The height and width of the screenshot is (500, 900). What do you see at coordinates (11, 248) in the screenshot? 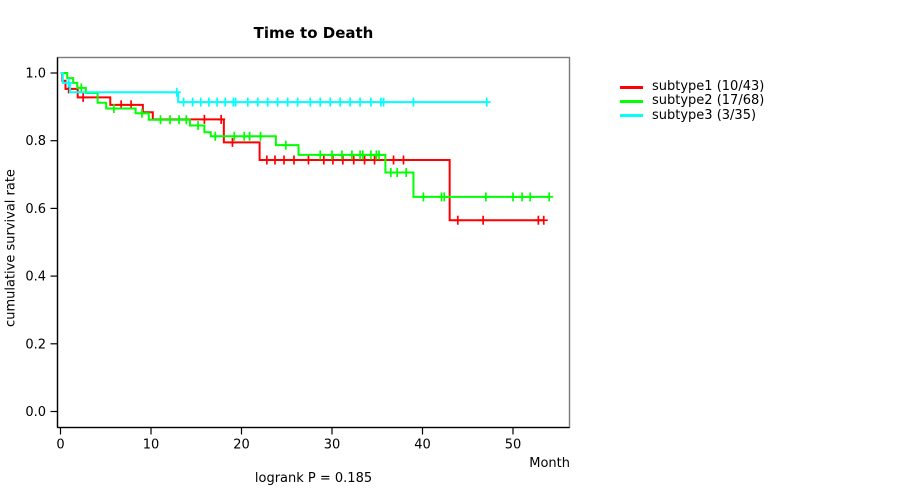
I see `y-axis-title: cumulative survival rate` at bounding box center [11, 248].